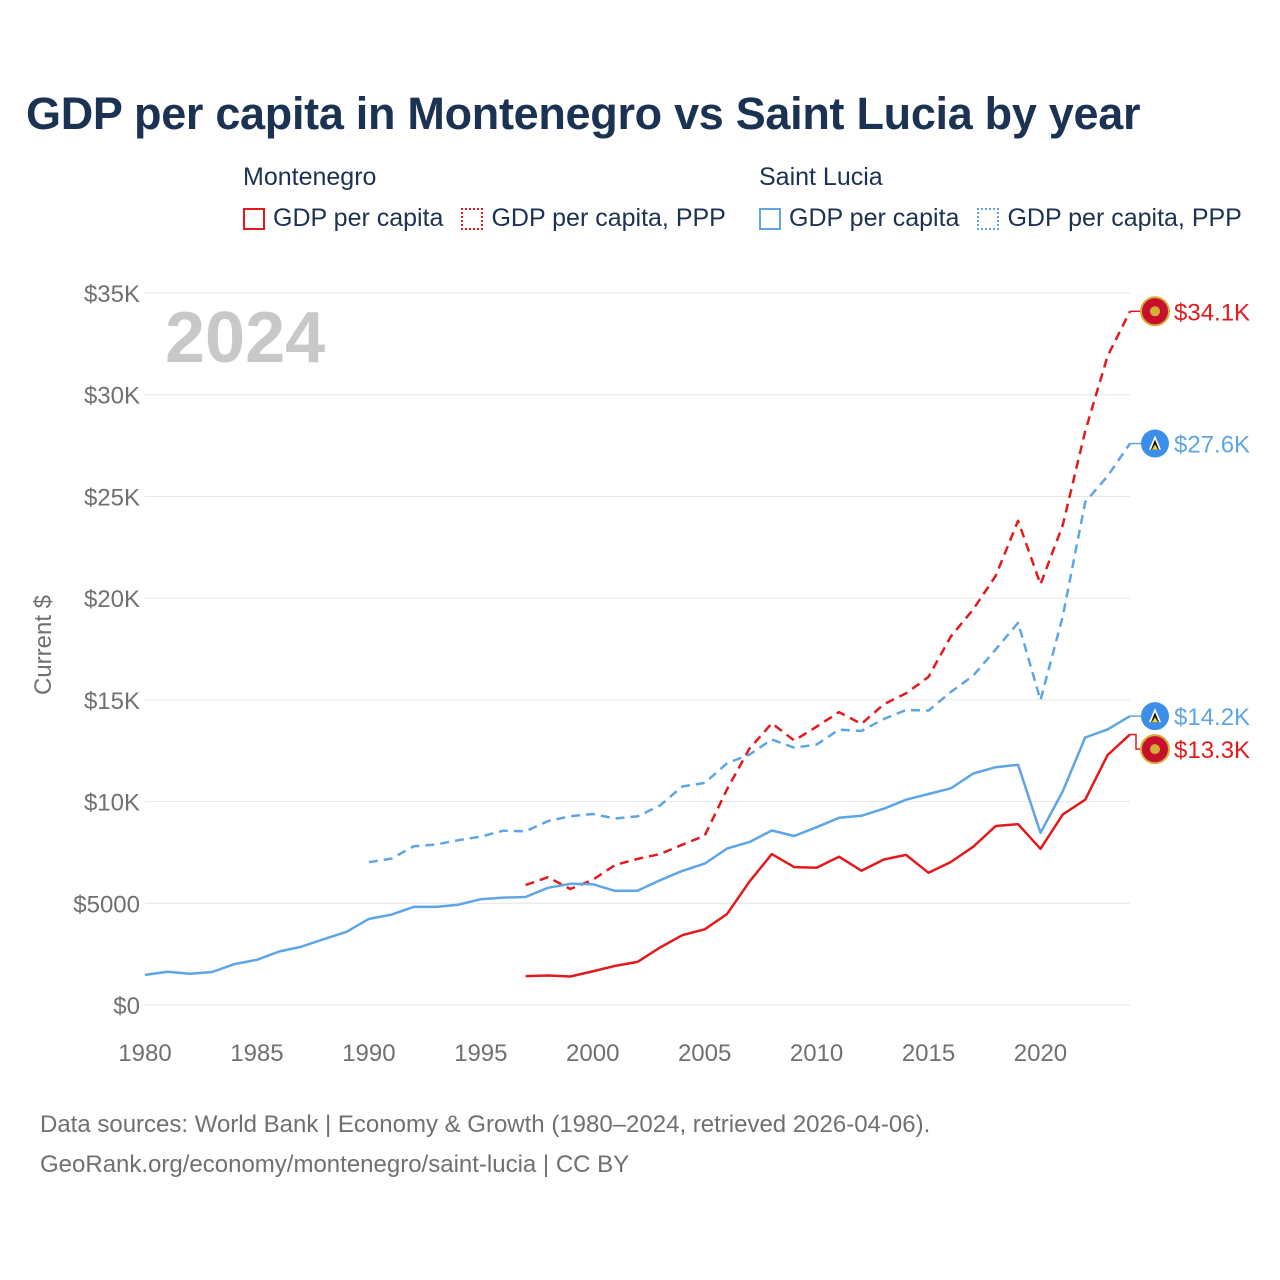 The height and width of the screenshot is (1280, 1280). I want to click on legend-group-name: Saint Lucia, so click(821, 177).